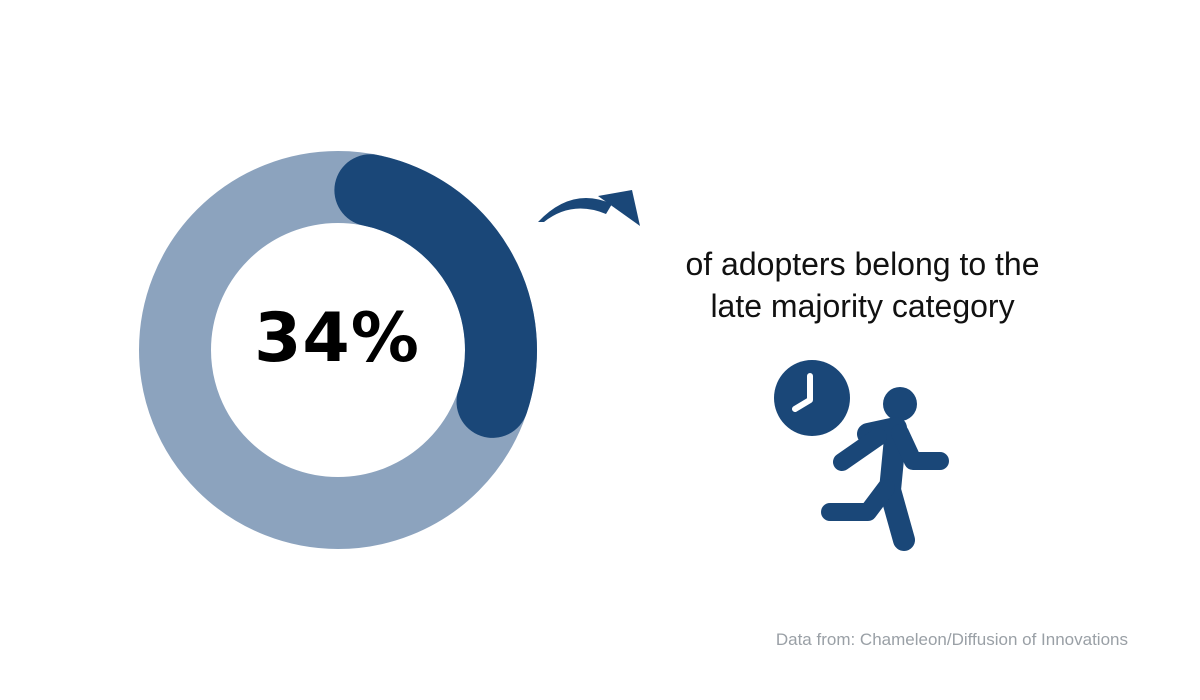 Image resolution: width=1200 pixels, height=700 pixels. I want to click on donut-value-arc, so click(435, 296).